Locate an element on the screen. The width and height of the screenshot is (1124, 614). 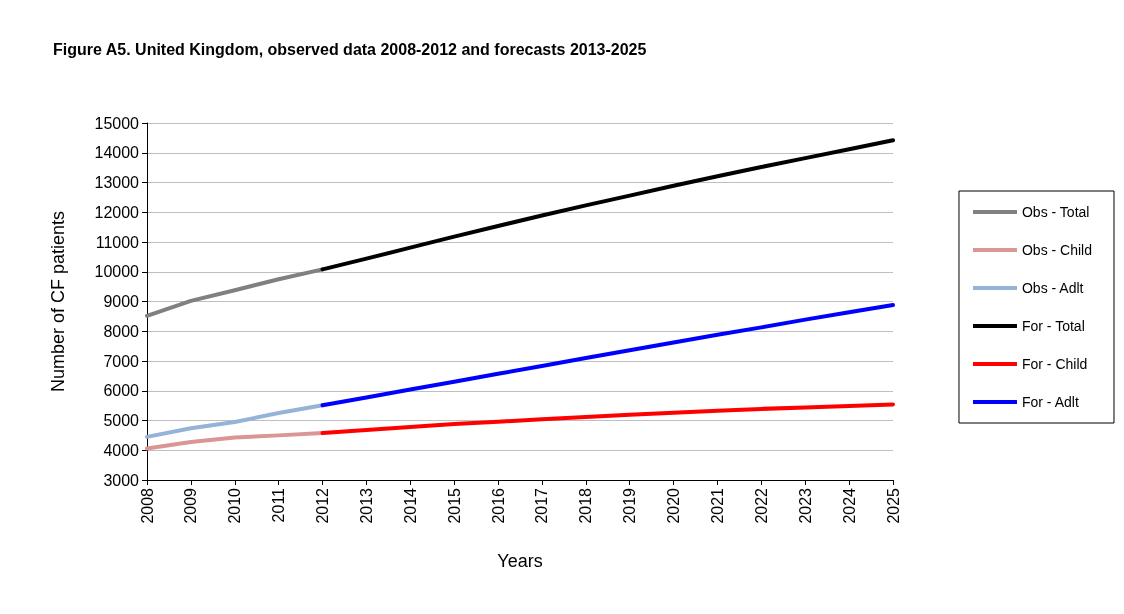
x-axis-title: Years is located at coordinates (520, 561).